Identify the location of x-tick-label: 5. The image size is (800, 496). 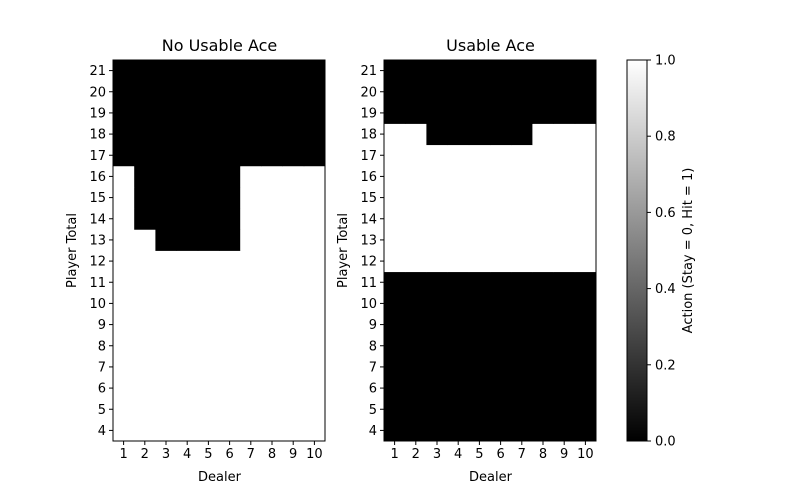
(479, 454).